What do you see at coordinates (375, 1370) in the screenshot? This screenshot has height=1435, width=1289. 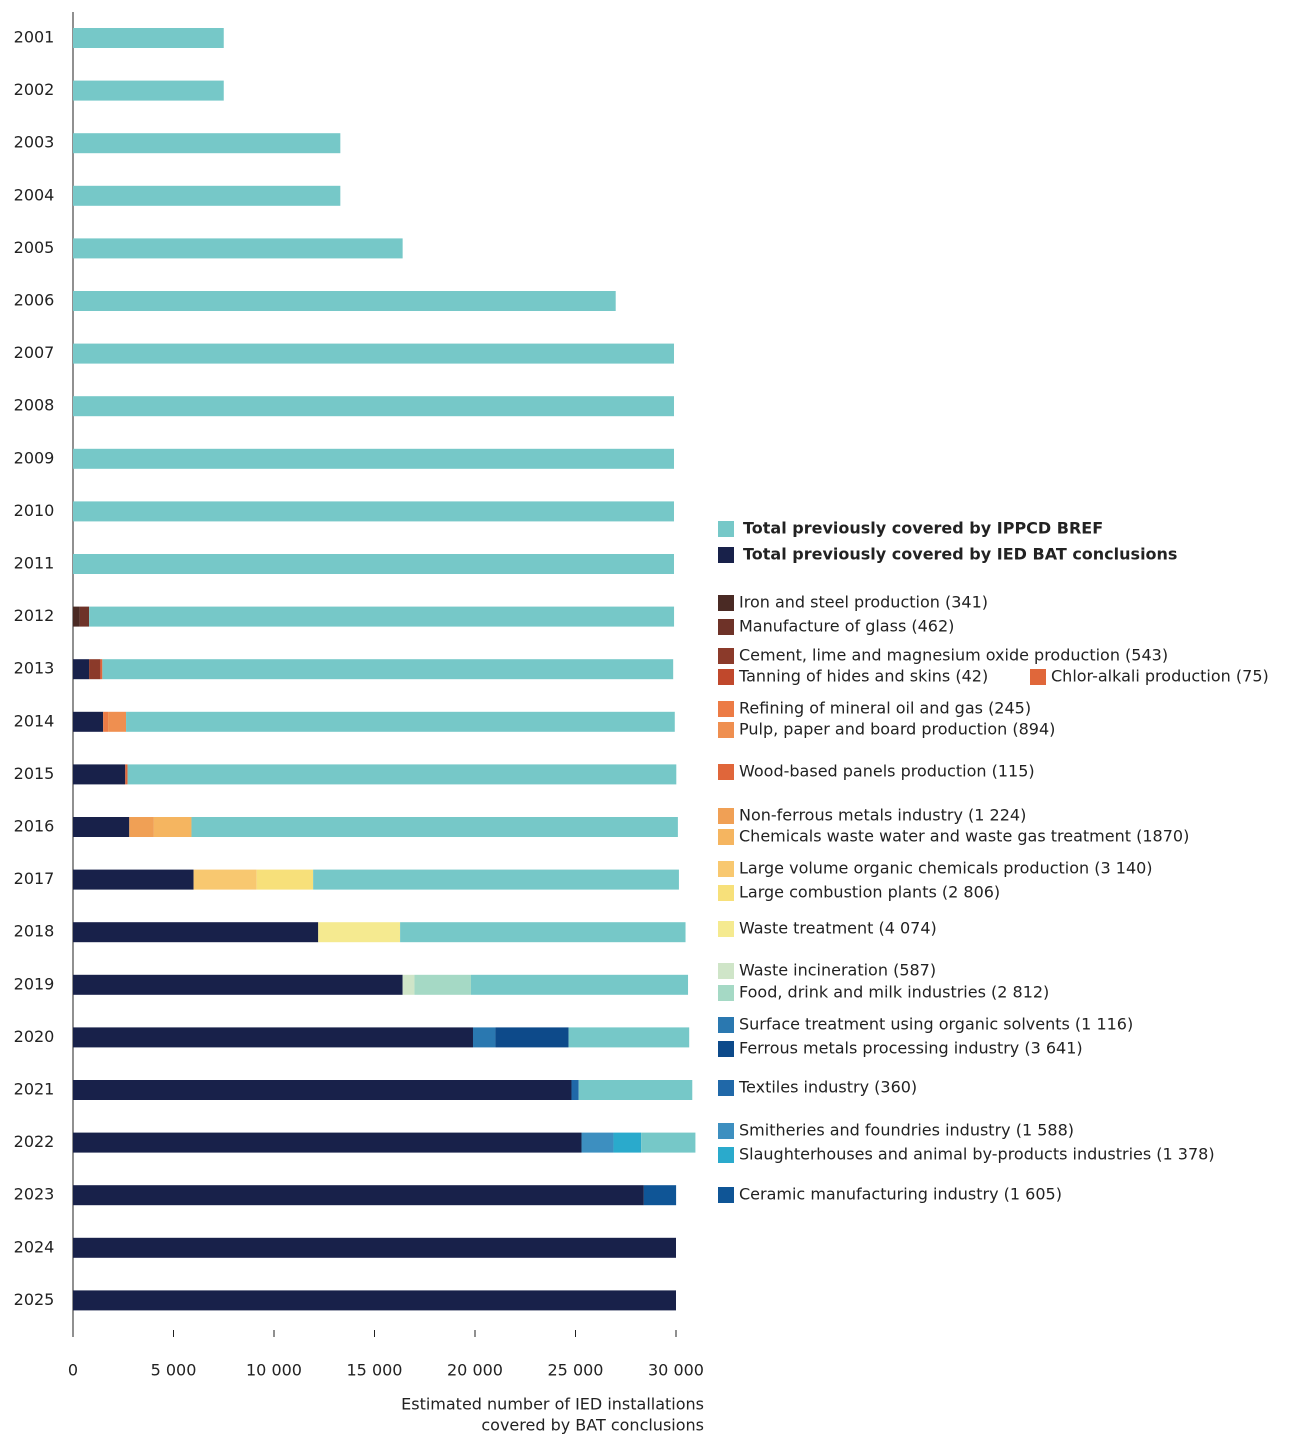 I see `x-tick-label: 15 000` at bounding box center [375, 1370].